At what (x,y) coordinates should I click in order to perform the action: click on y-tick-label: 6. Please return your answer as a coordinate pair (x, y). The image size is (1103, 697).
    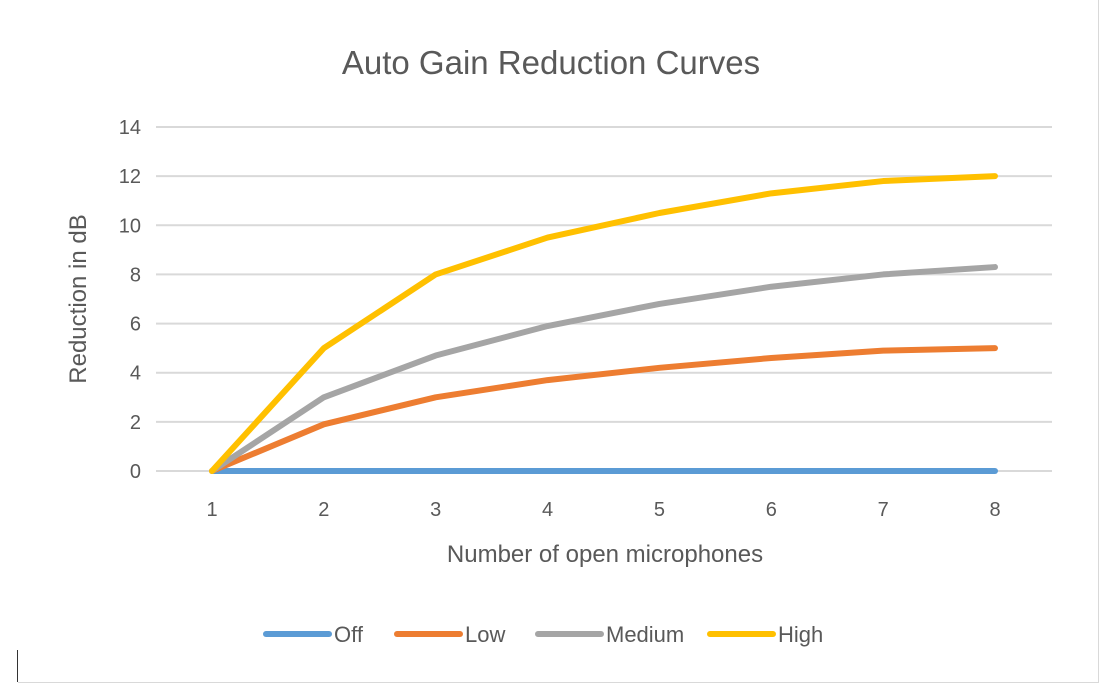
    Looking at the image, I should click on (135, 325).